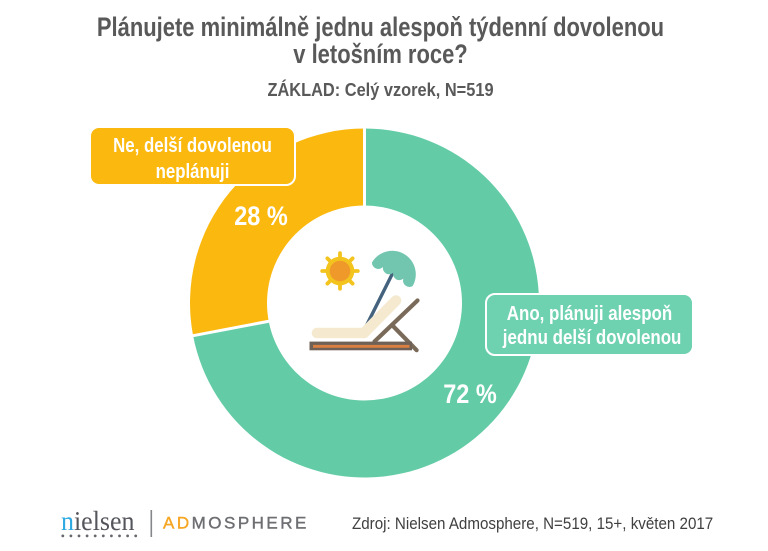 This screenshot has width=768, height=551. What do you see at coordinates (236, 523) in the screenshot?
I see `svg-text: ADMOSPHERE` at bounding box center [236, 523].